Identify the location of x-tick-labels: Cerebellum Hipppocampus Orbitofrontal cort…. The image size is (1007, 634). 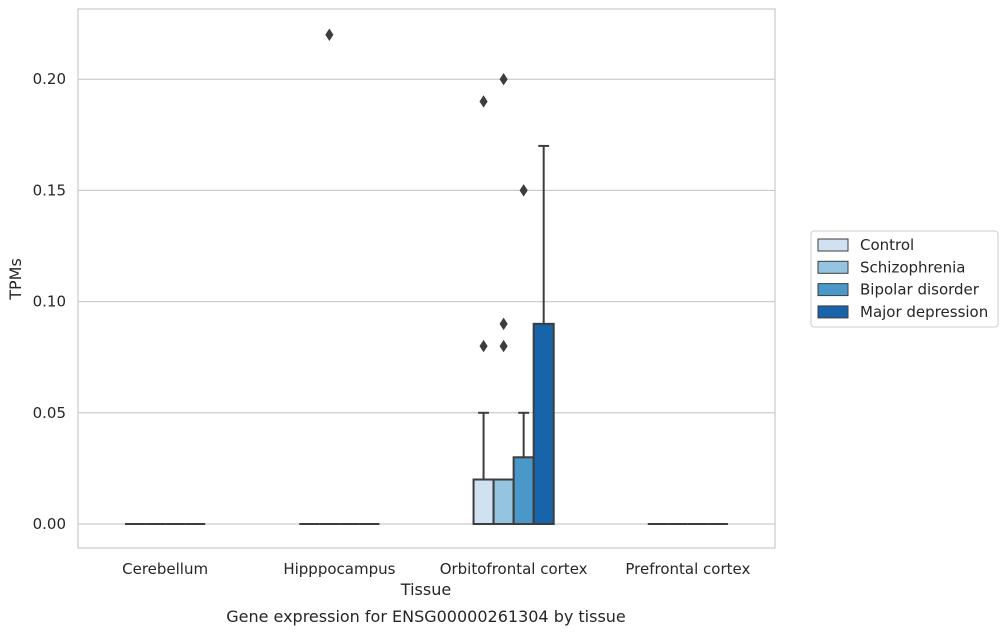
(436, 569).